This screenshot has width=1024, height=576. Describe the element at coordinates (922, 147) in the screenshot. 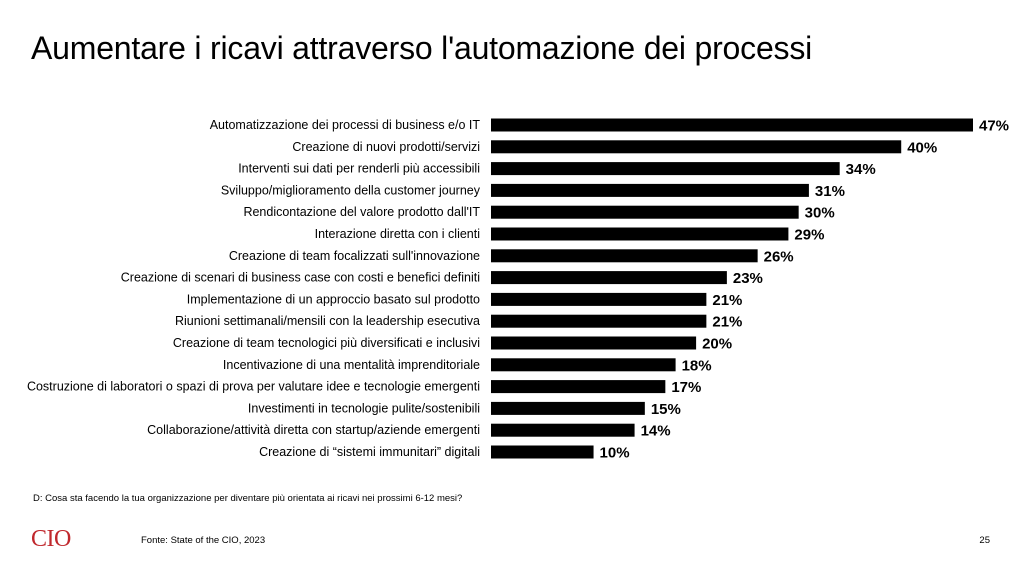

I see `value-label: 40%` at that location.